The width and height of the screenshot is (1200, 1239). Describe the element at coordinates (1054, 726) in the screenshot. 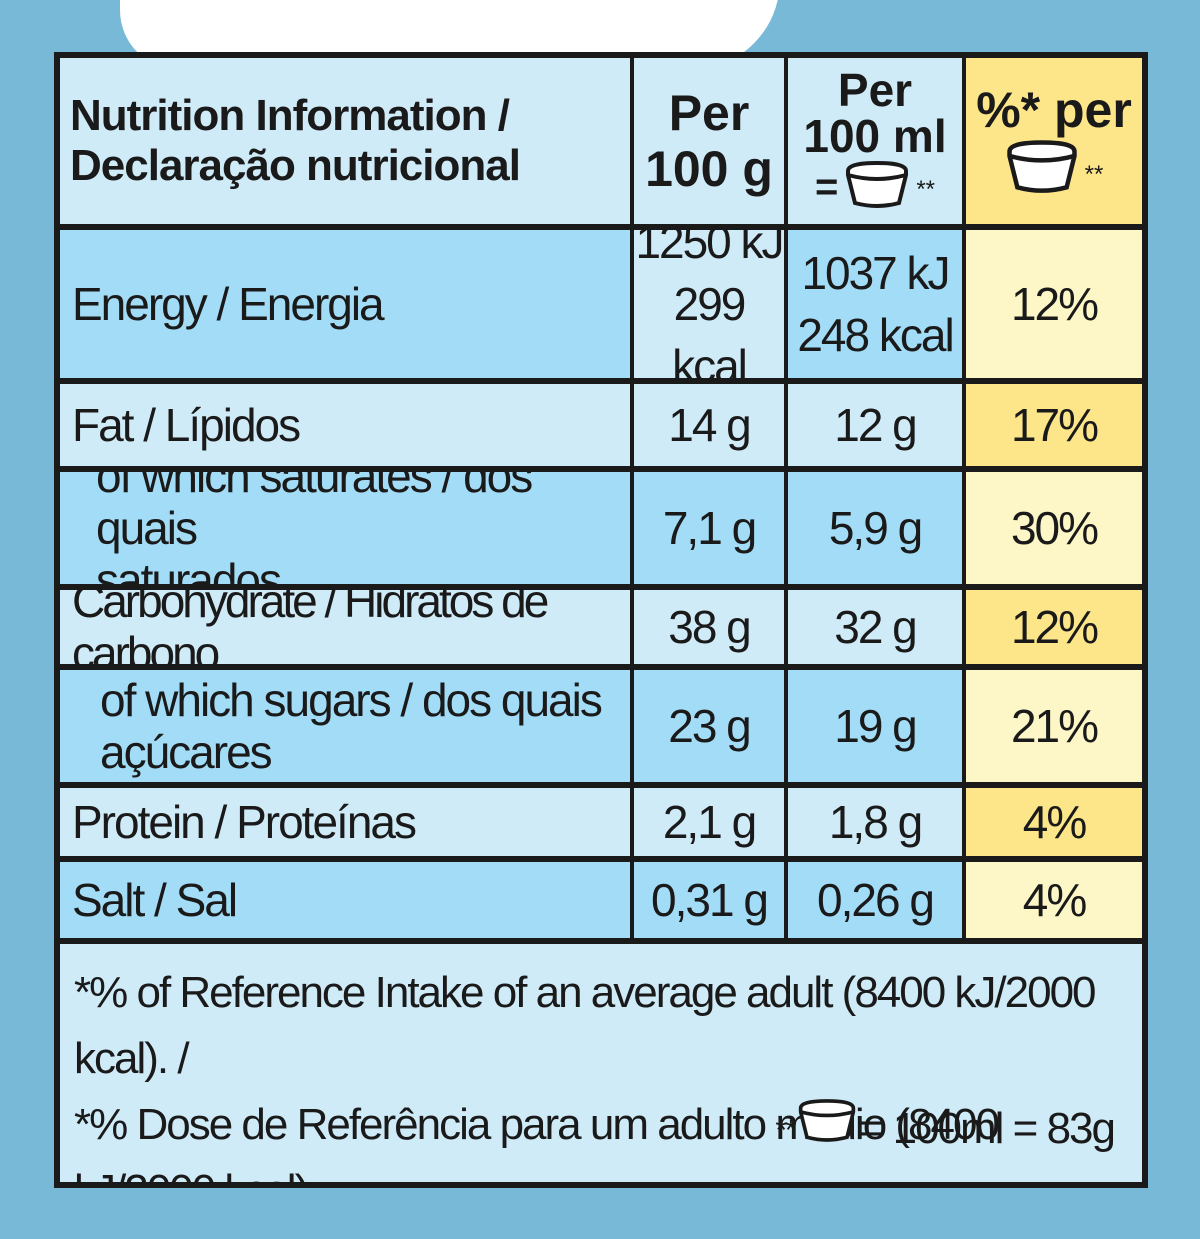

I see `row-sugars-ri: 21%` at that location.